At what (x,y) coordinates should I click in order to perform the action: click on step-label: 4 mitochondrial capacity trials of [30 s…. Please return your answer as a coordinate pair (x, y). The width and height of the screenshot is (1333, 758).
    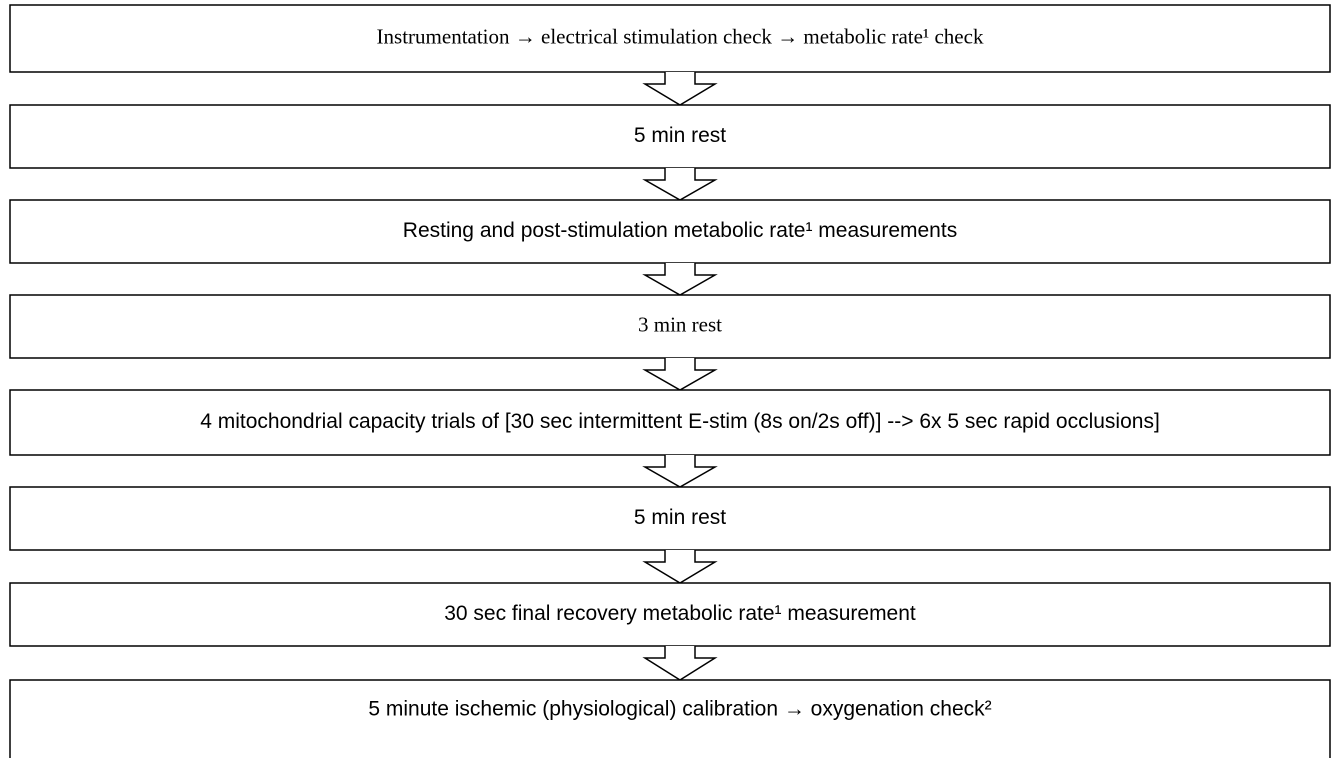
    Looking at the image, I should click on (680, 421).